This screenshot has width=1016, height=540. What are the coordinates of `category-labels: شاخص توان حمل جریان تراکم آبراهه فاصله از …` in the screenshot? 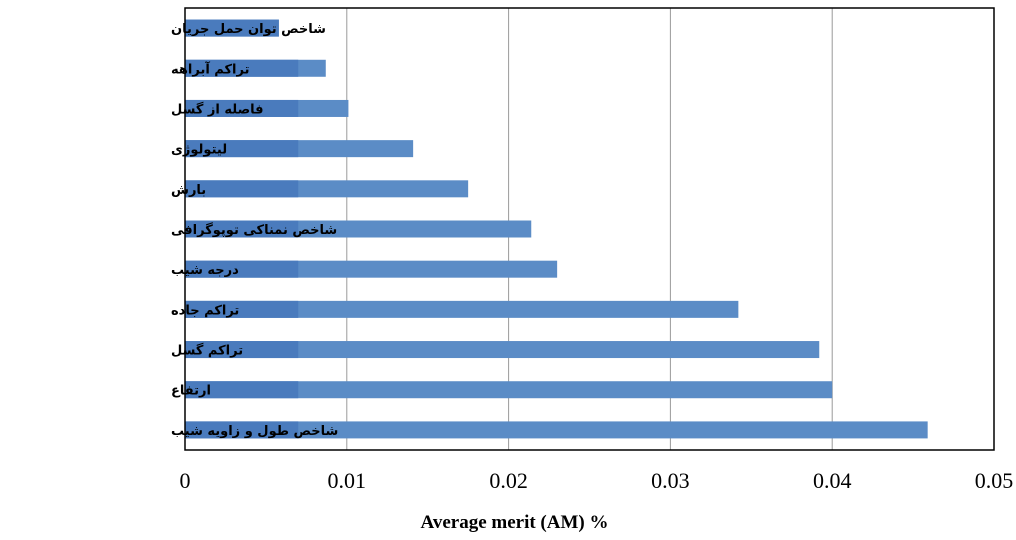 It's located at (254, 230).